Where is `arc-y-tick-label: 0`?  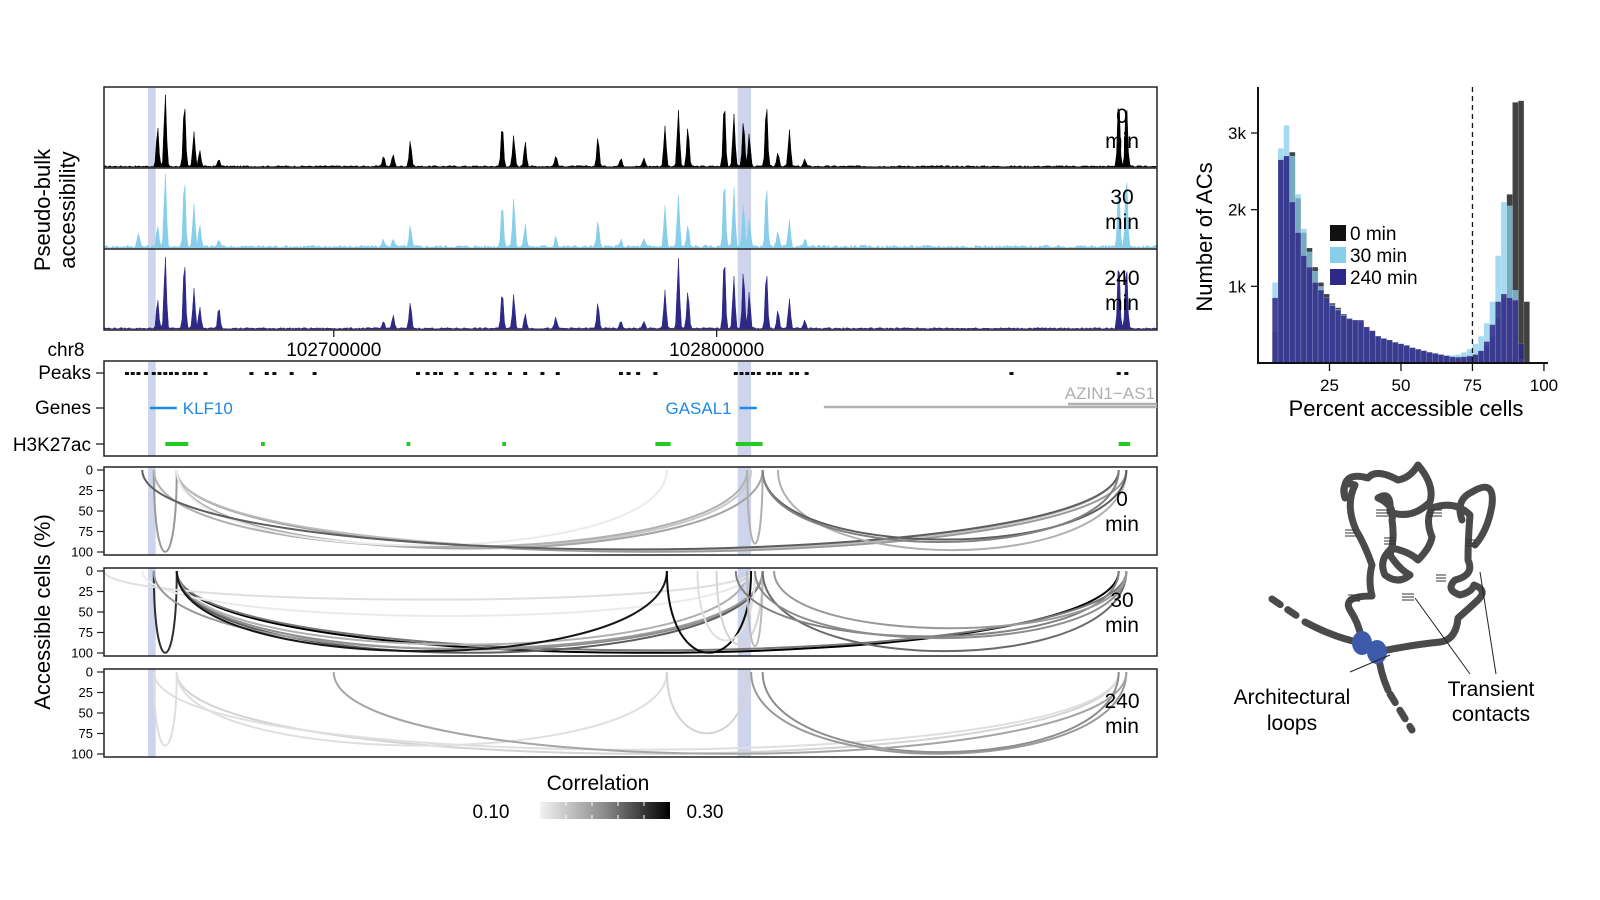
arc-y-tick-label: 0 is located at coordinates (89, 672).